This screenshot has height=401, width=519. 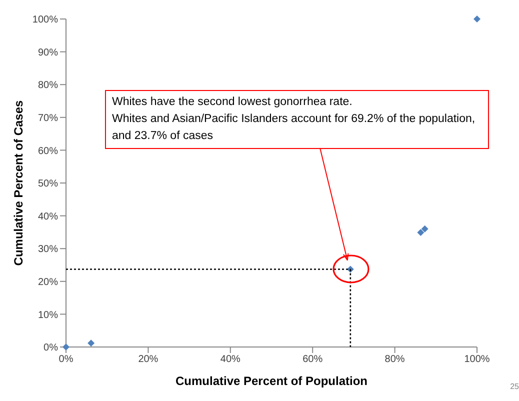 What do you see at coordinates (48, 250) in the screenshot?
I see `y-tick-label: 30%` at bounding box center [48, 250].